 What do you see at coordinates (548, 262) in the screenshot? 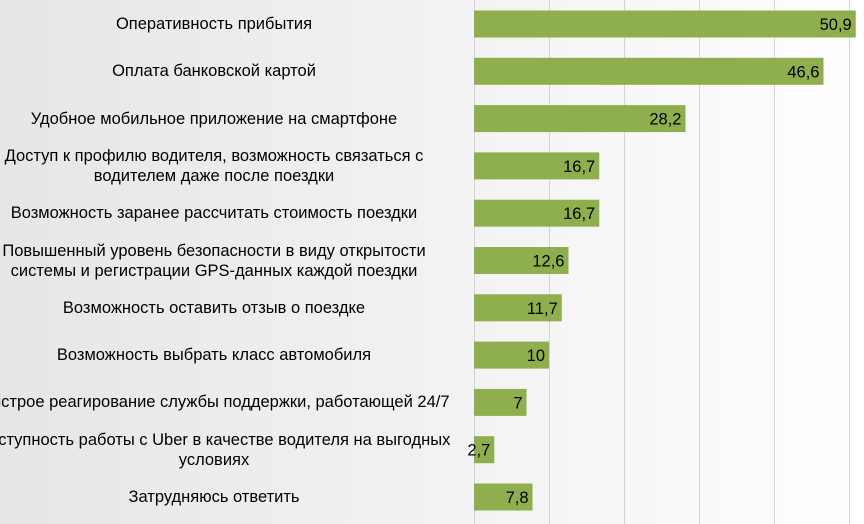
I see `bar-value-label: 12,6` at bounding box center [548, 262].